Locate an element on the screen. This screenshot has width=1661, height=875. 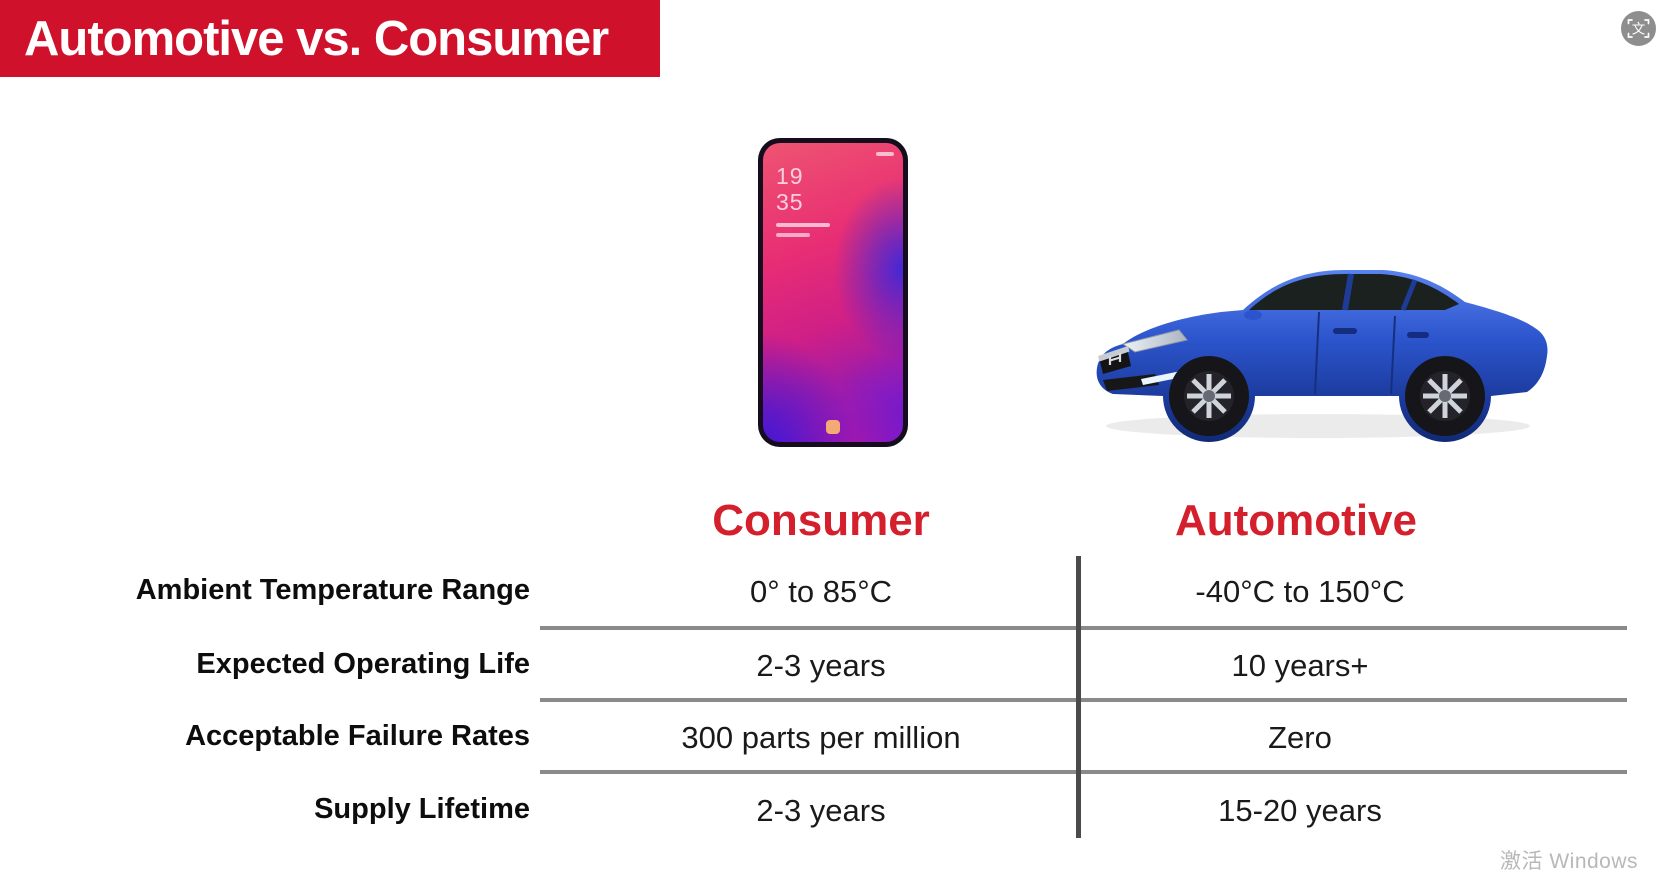
phone-screen: 19 35 is located at coordinates (833, 292).